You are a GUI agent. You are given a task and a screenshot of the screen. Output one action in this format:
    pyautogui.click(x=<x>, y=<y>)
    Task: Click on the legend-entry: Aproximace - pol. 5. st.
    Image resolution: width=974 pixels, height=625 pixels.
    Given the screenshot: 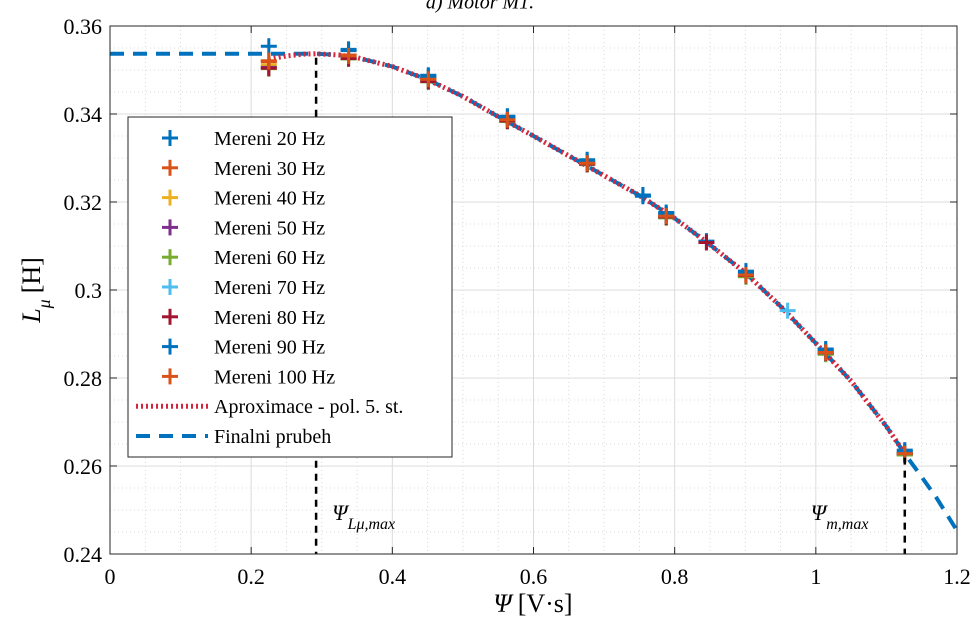 What is the action you would take?
    pyautogui.click(x=269, y=407)
    